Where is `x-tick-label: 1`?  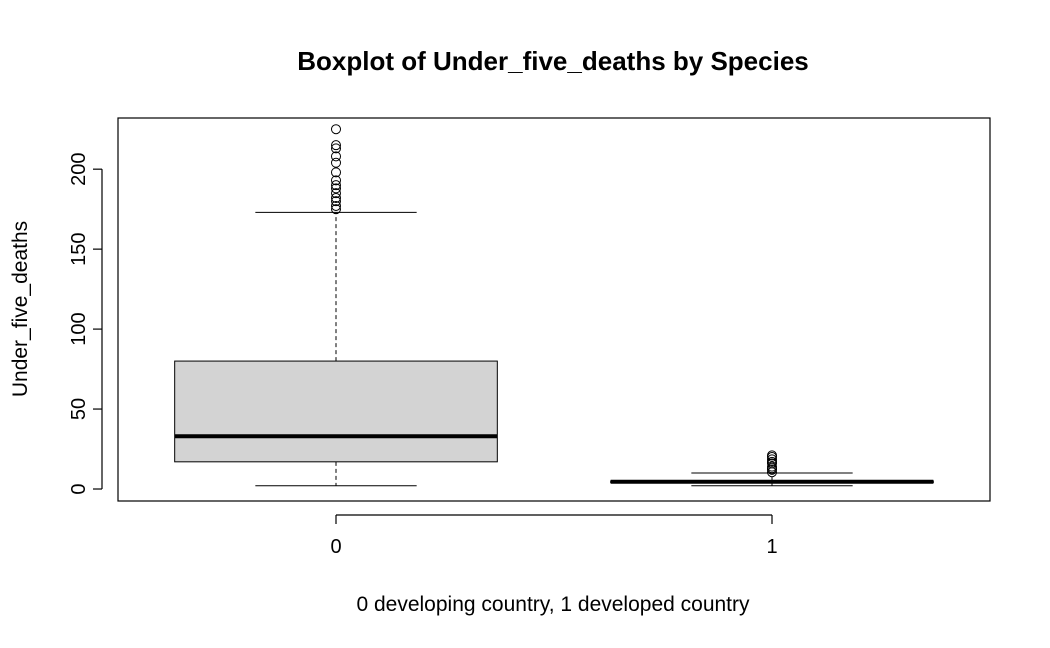
x-tick-label: 1 is located at coordinates (771, 547).